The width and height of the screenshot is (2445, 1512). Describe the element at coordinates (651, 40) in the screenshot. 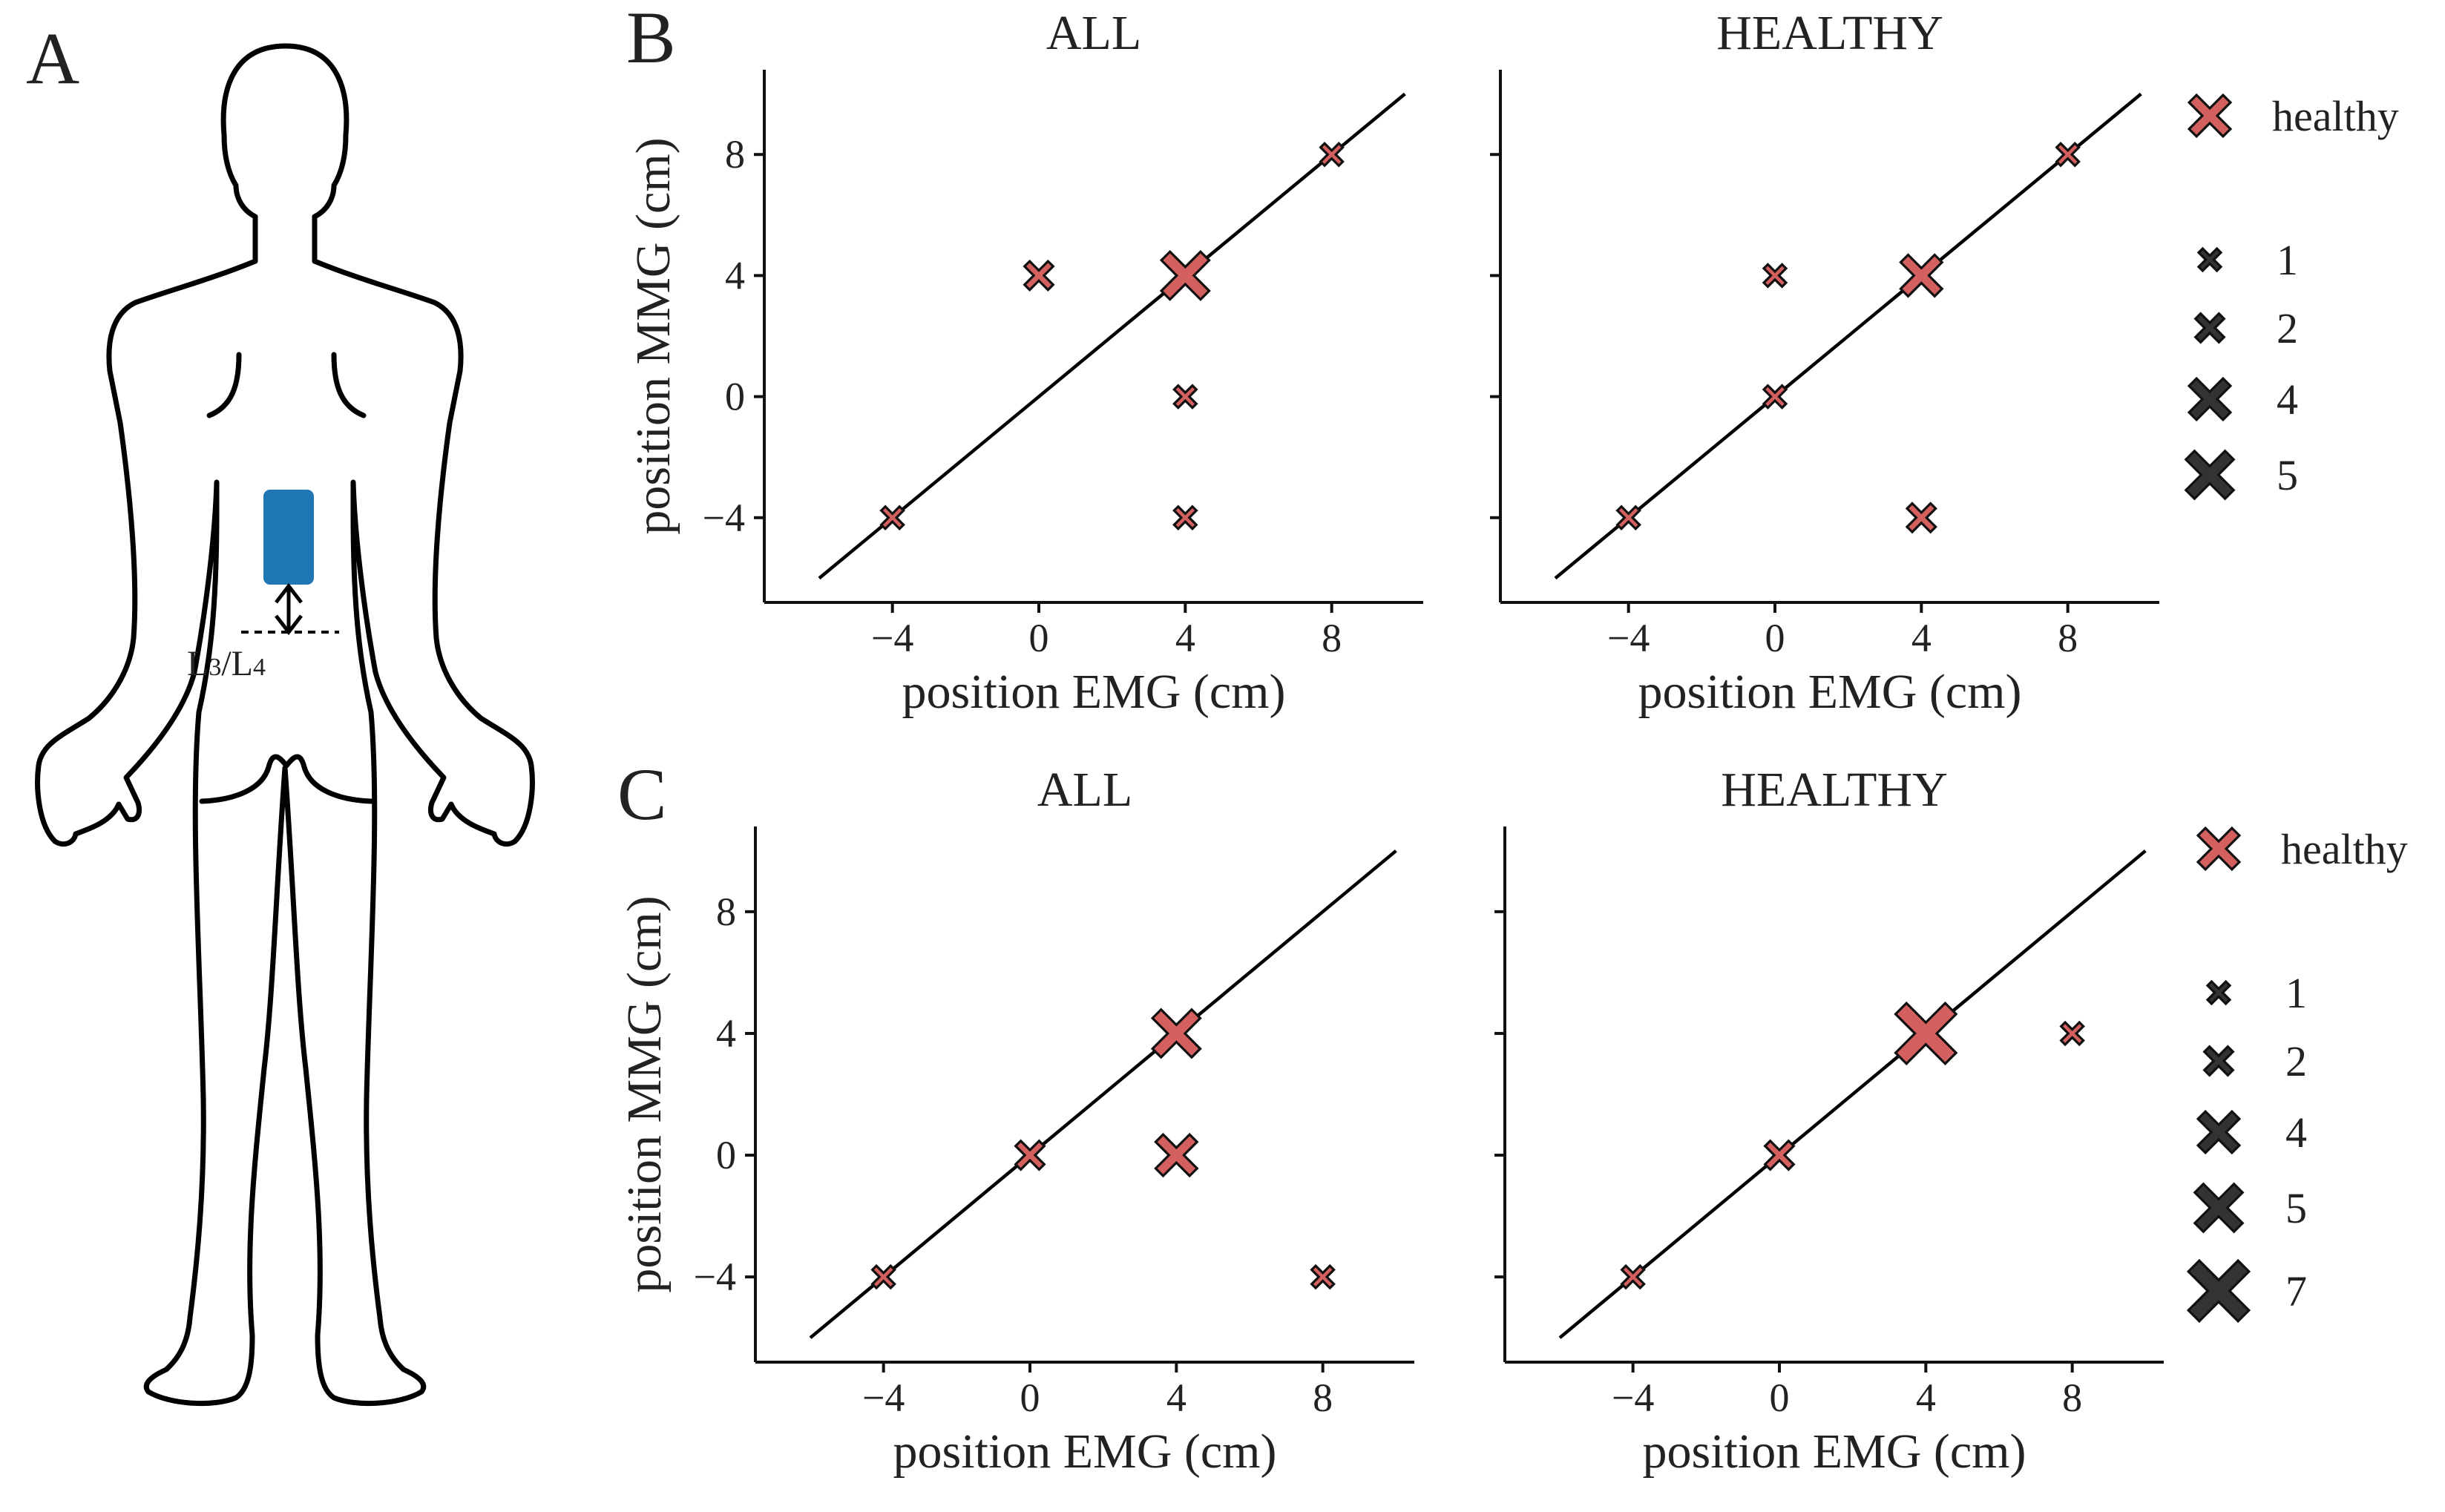

I see `panel-letter: B` at that location.